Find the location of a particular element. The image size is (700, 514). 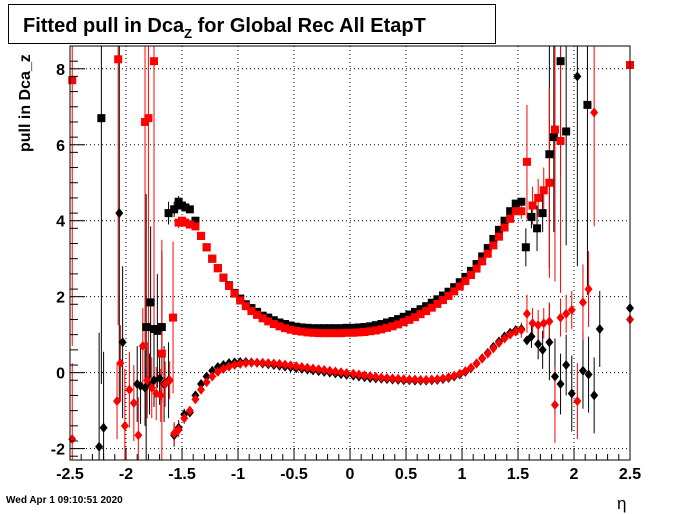

x-tick-label: -2 is located at coordinates (126, 474).